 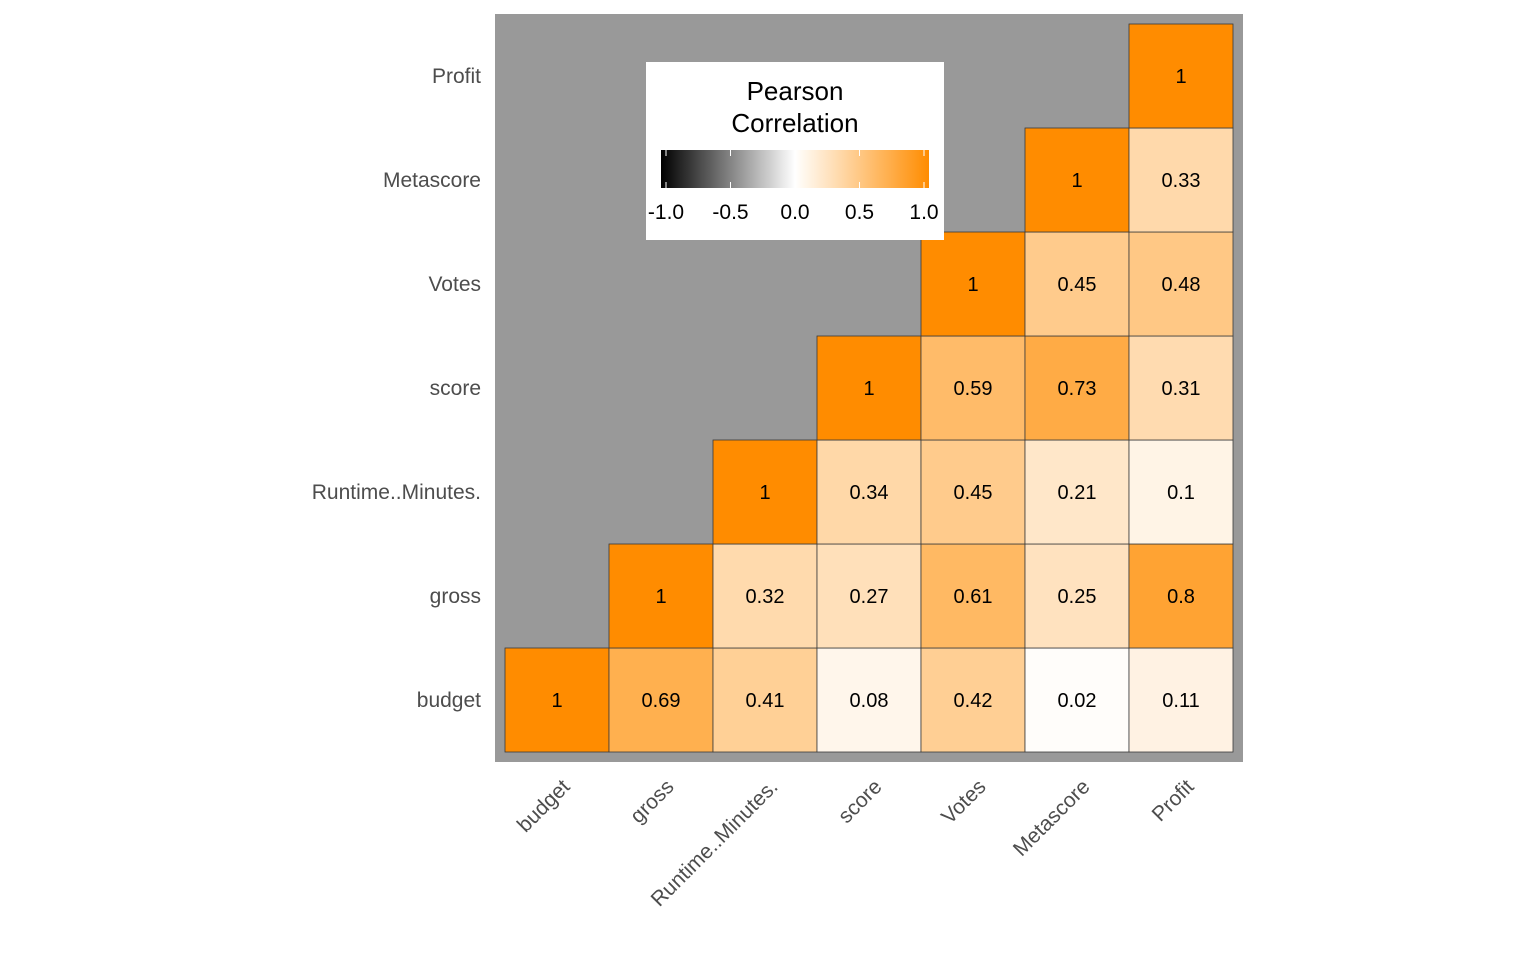 I want to click on heatmap-cell-label: 0.21, so click(x=1077, y=493).